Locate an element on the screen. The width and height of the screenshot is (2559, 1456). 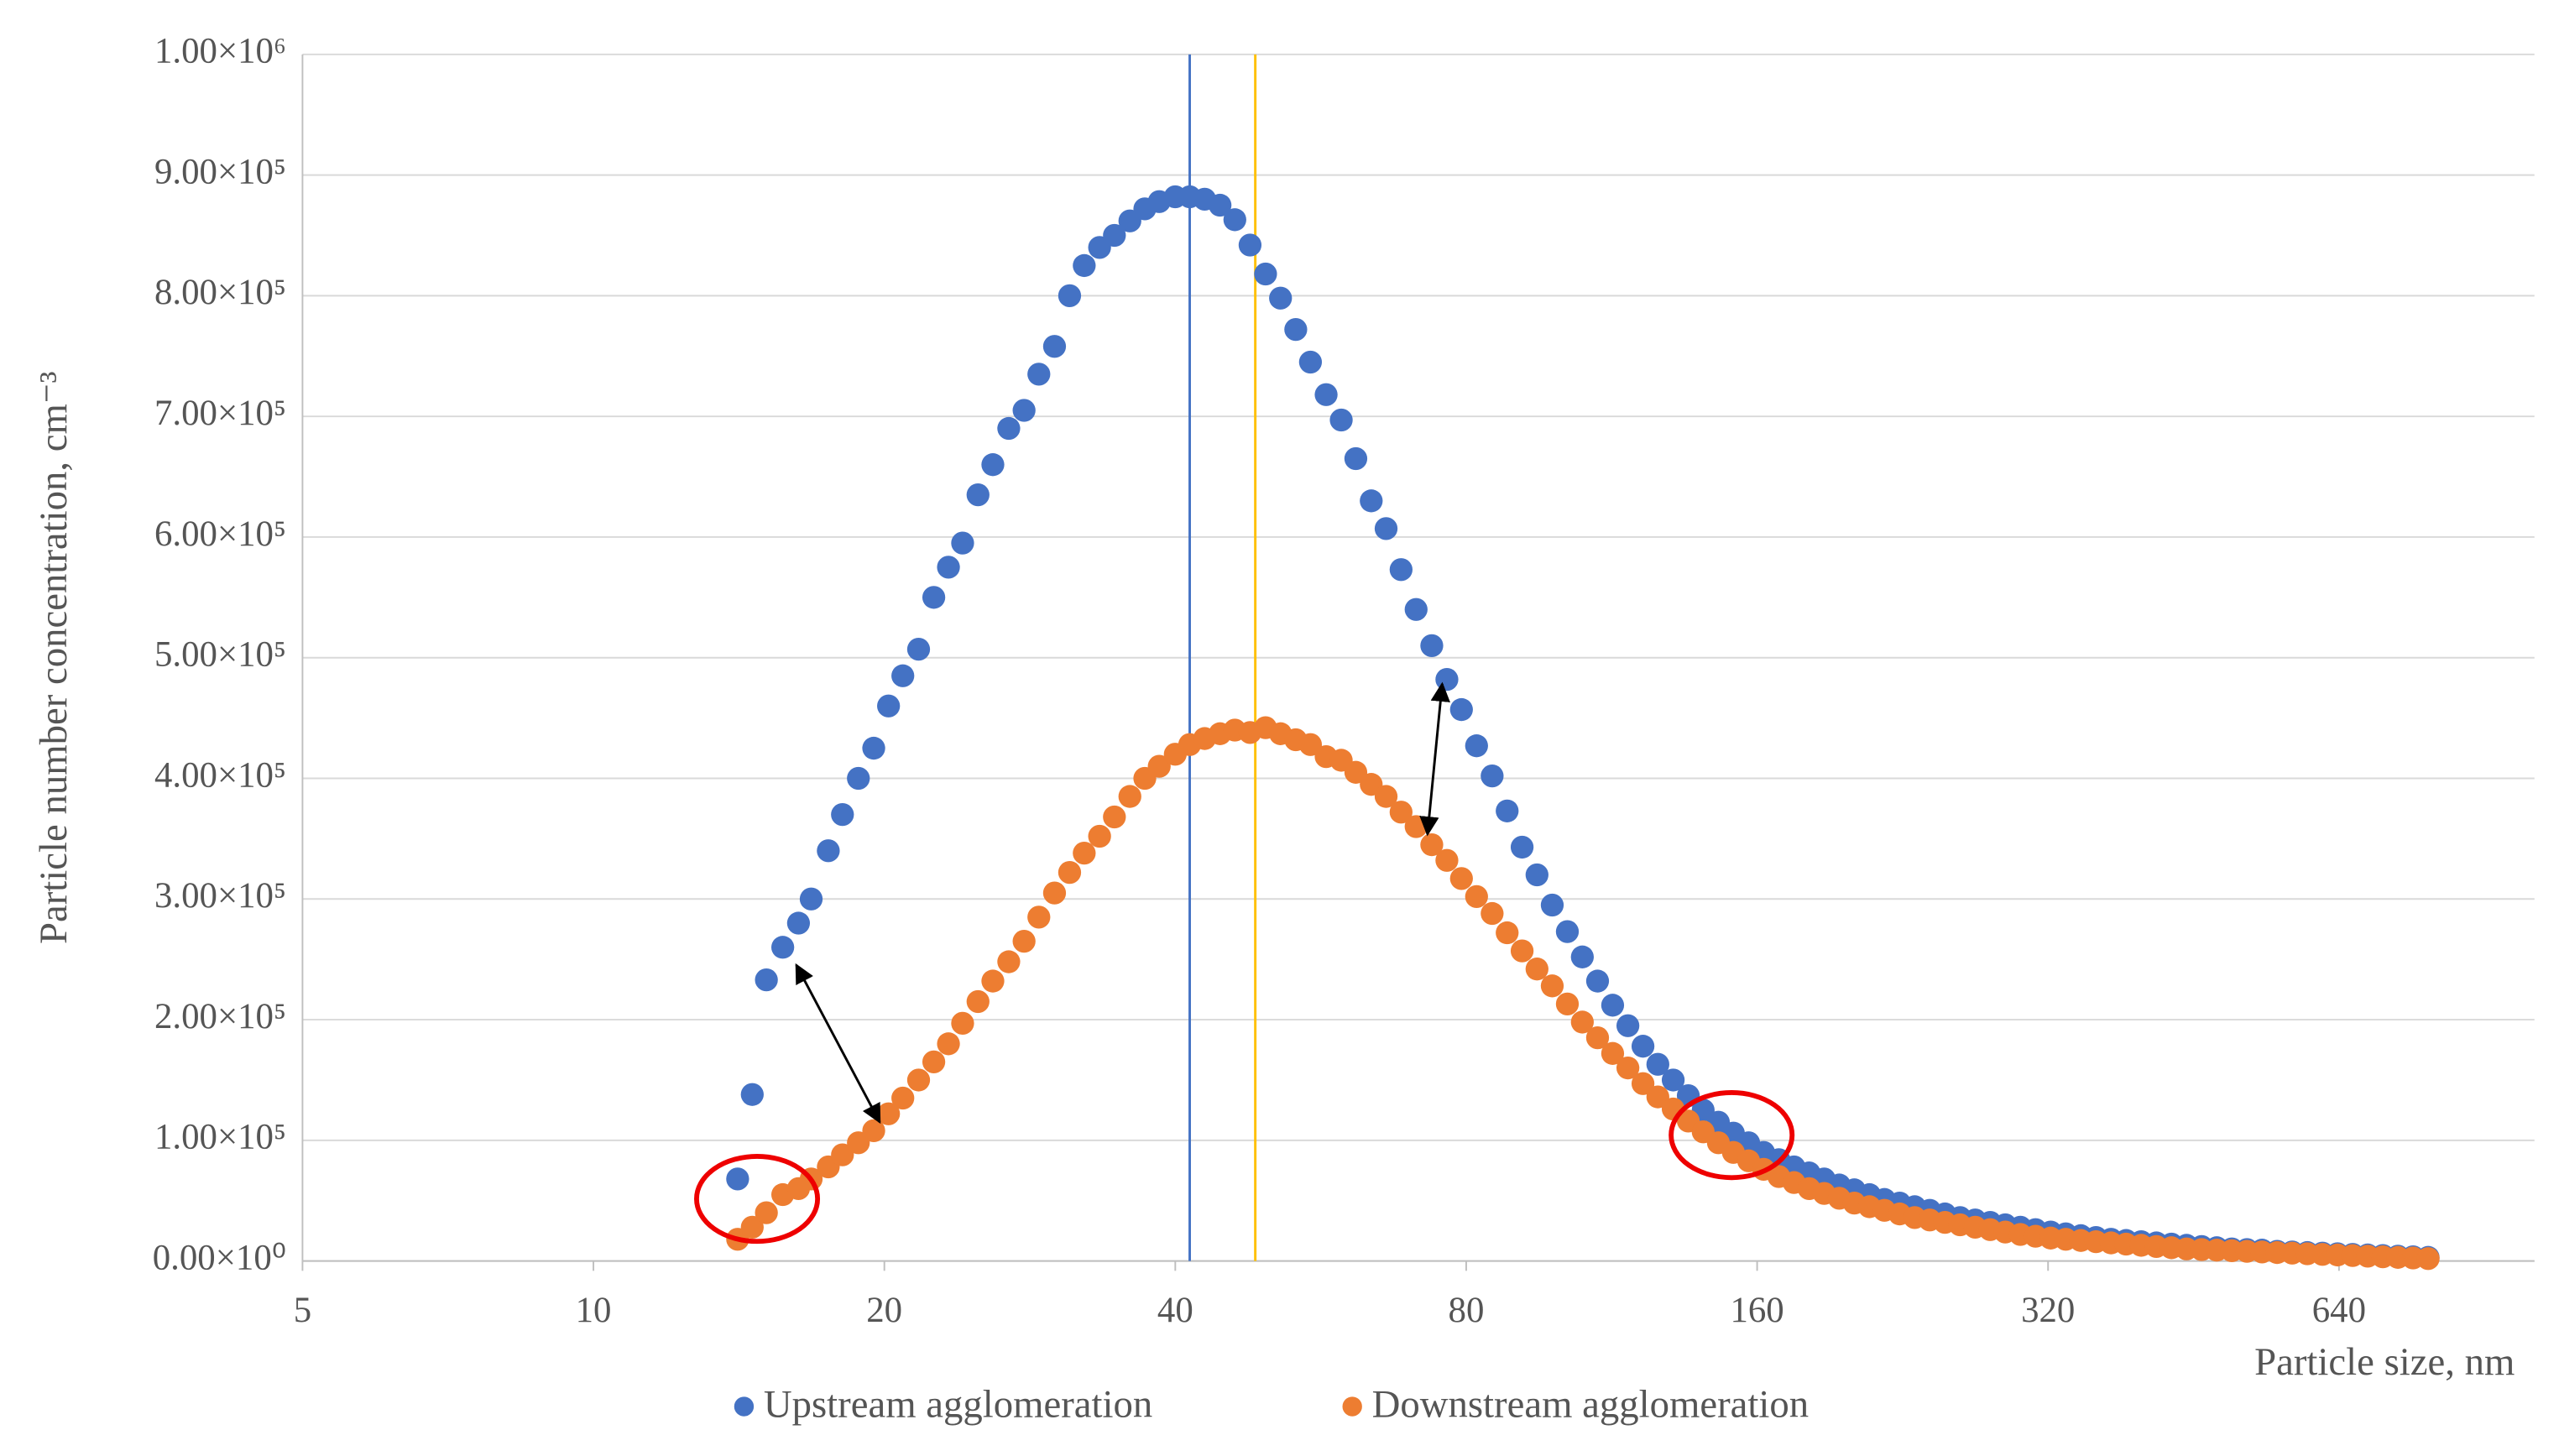
x-tick-label: 40 is located at coordinates (1175, 1310).